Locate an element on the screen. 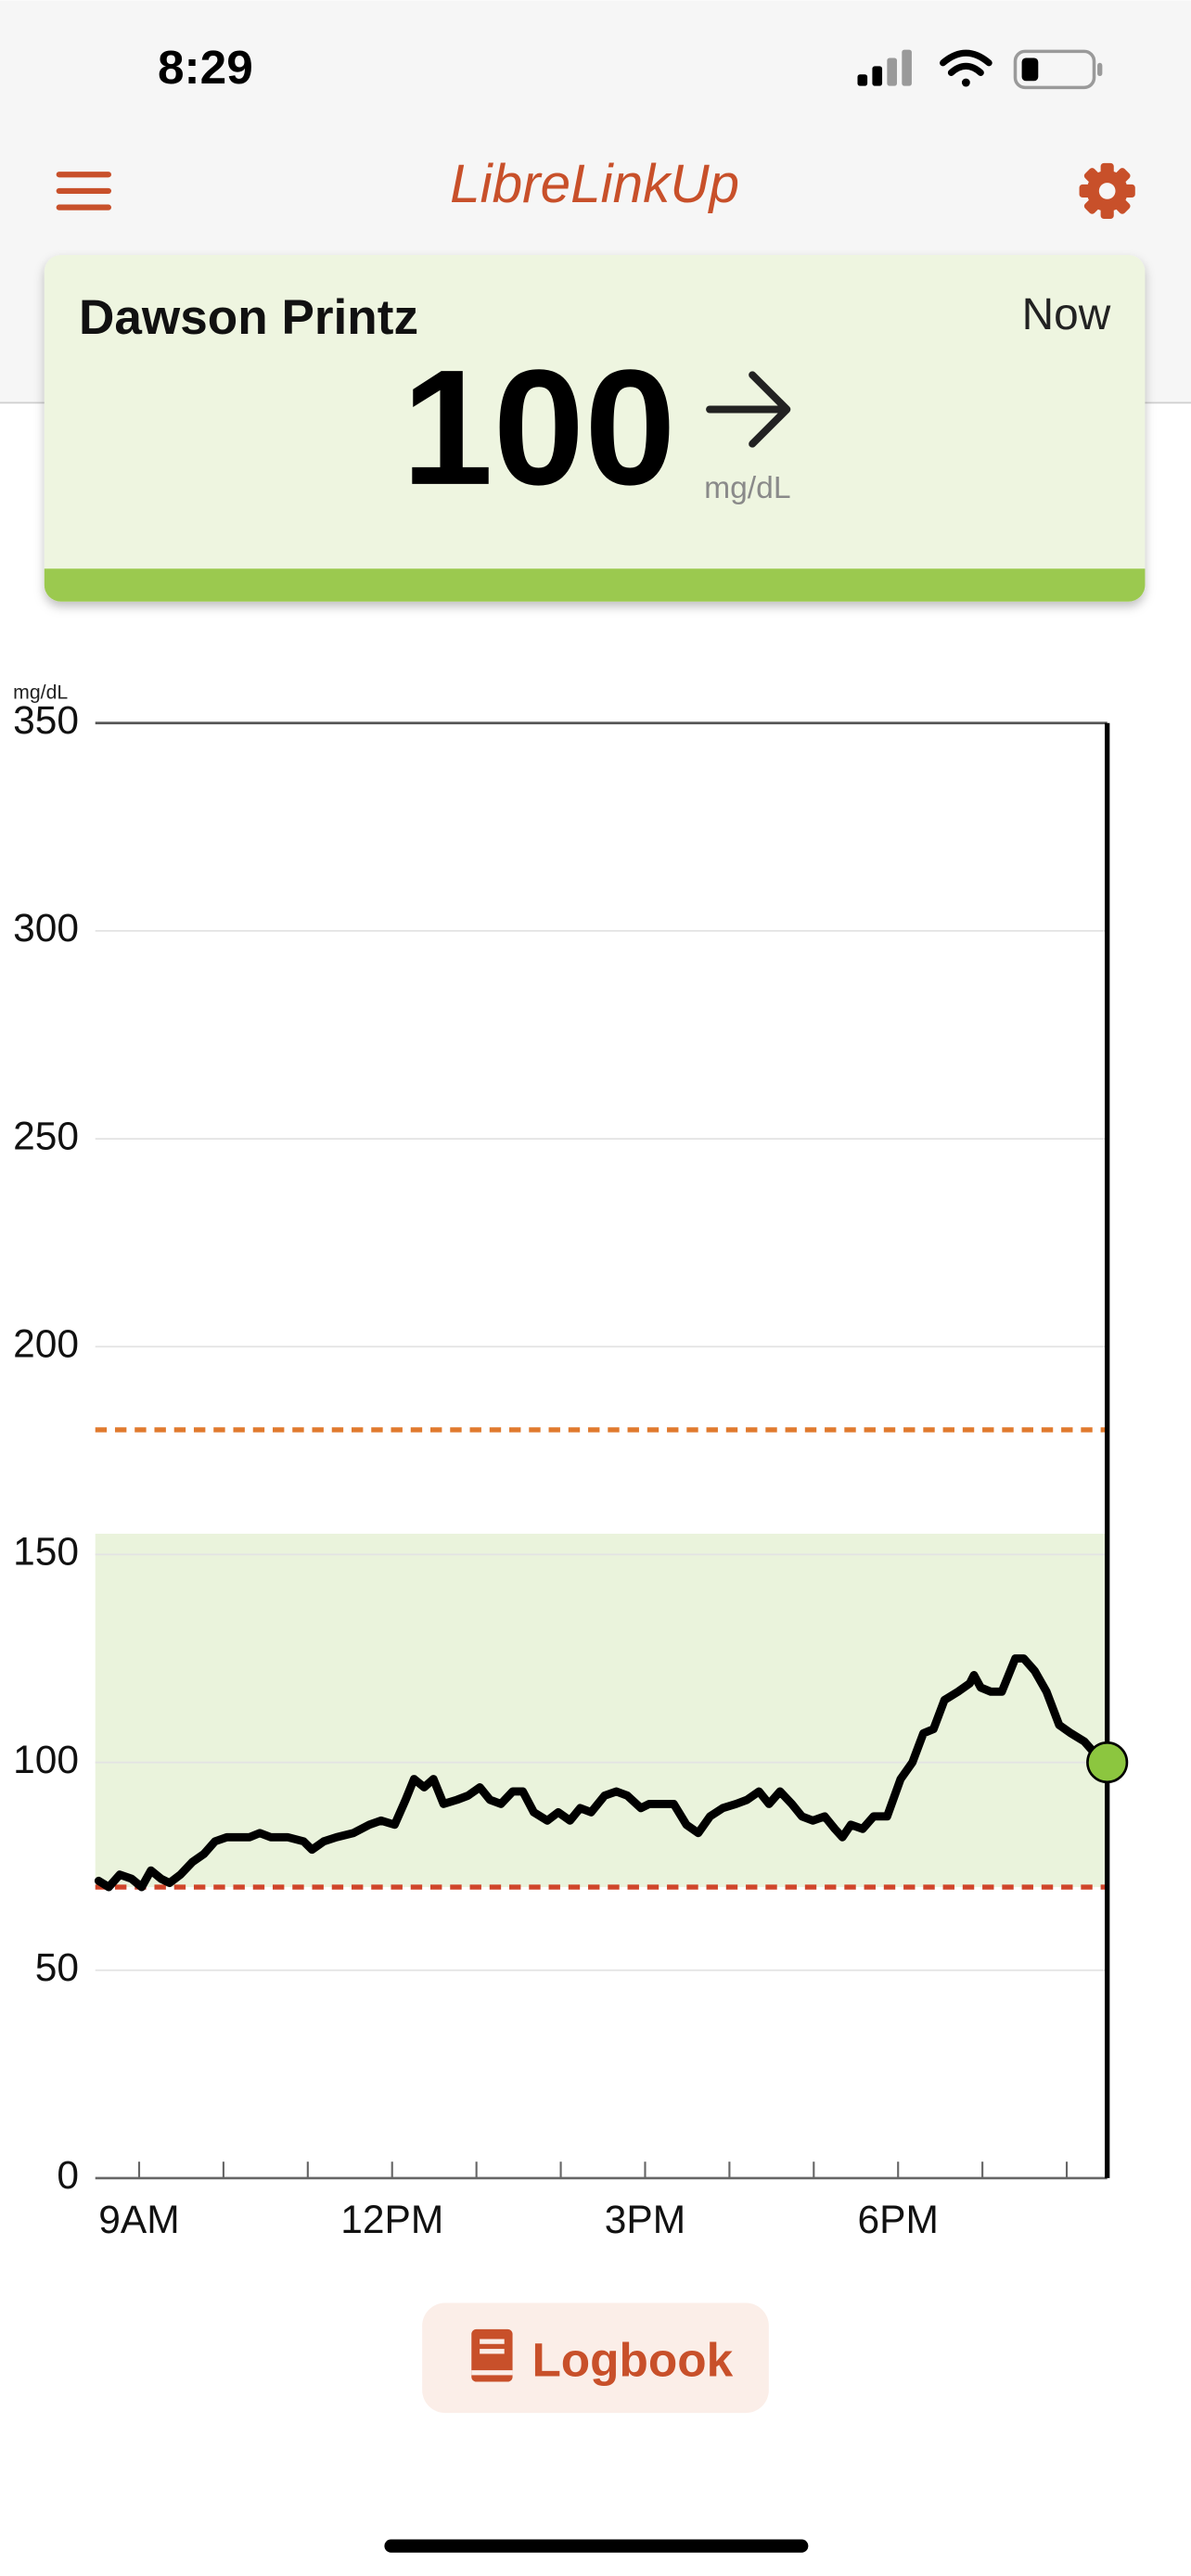 This screenshot has height=2576, width=1191. y-tick-label: 300 is located at coordinates (46, 928).